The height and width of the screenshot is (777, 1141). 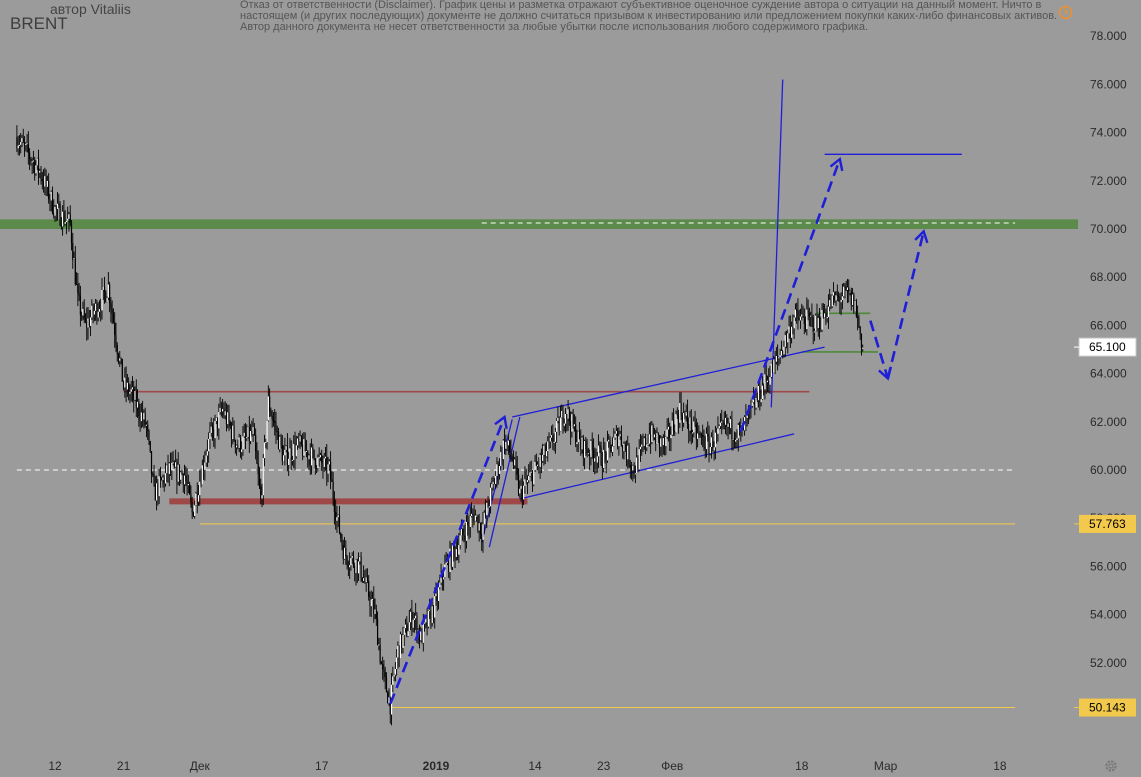 I want to click on clock-icon, so click(x=1065, y=12).